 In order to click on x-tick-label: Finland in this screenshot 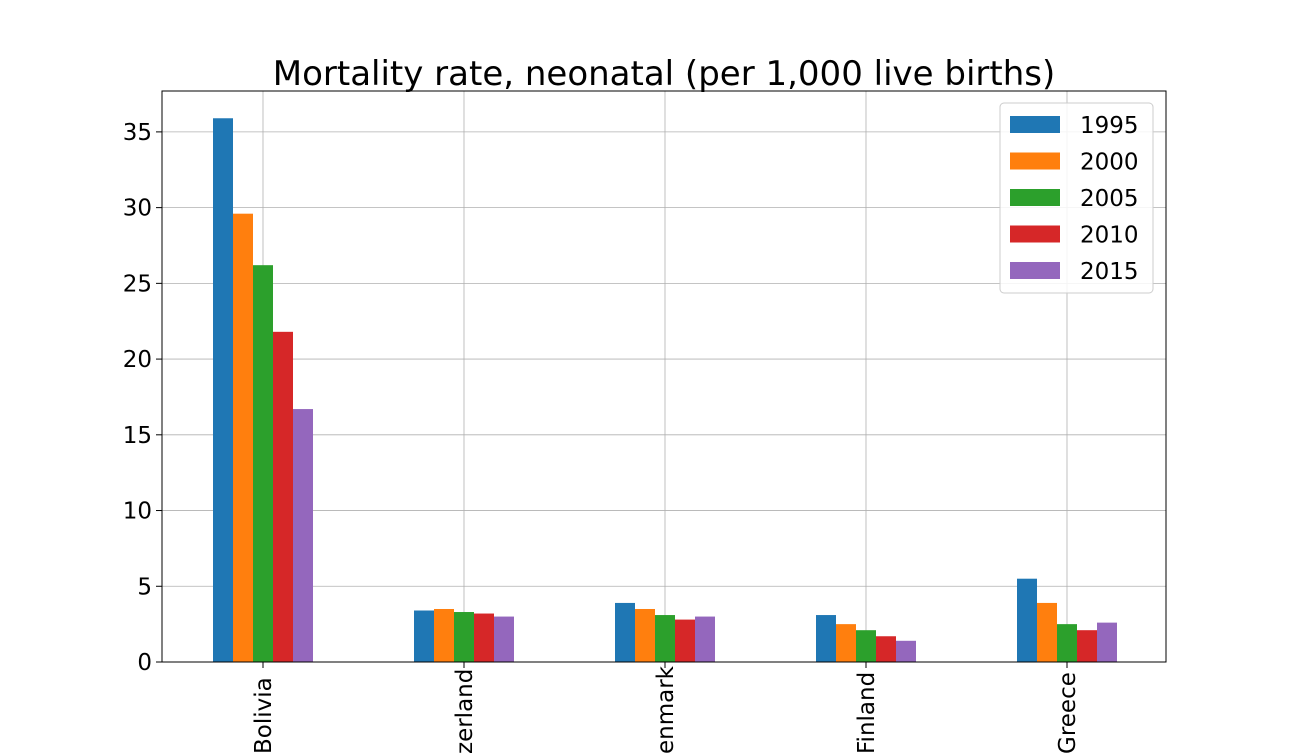, I will do `click(867, 713)`.